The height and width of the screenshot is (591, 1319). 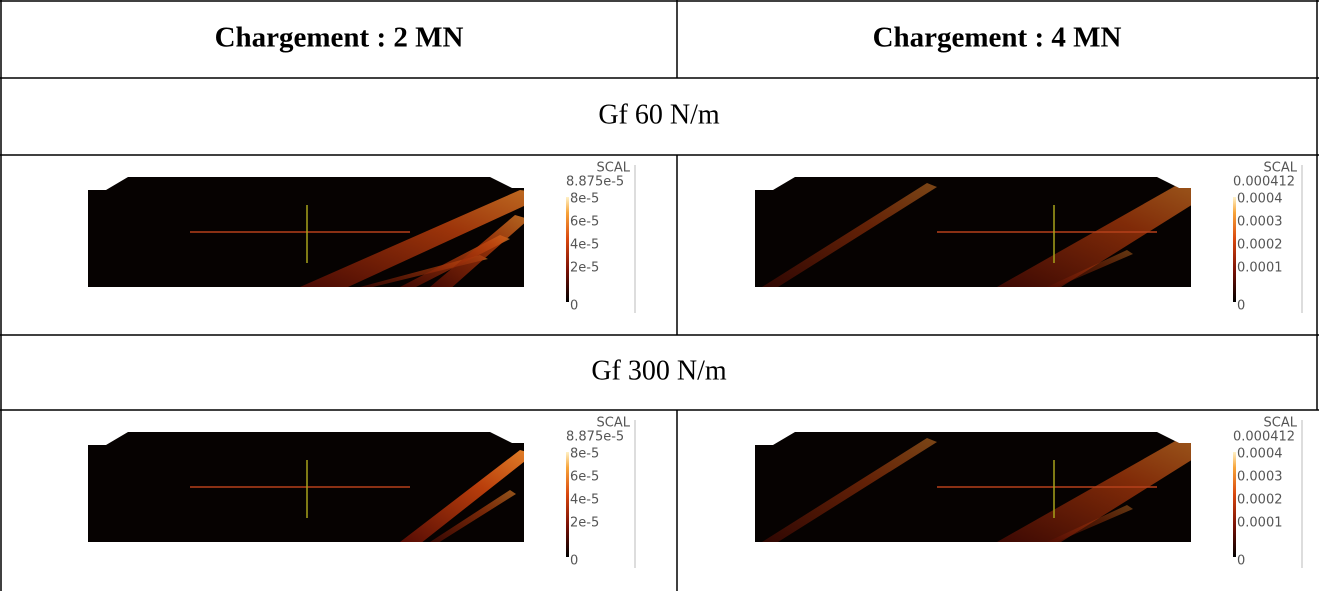 I want to click on section-label: Gf 300 N/m, so click(x=659, y=370).